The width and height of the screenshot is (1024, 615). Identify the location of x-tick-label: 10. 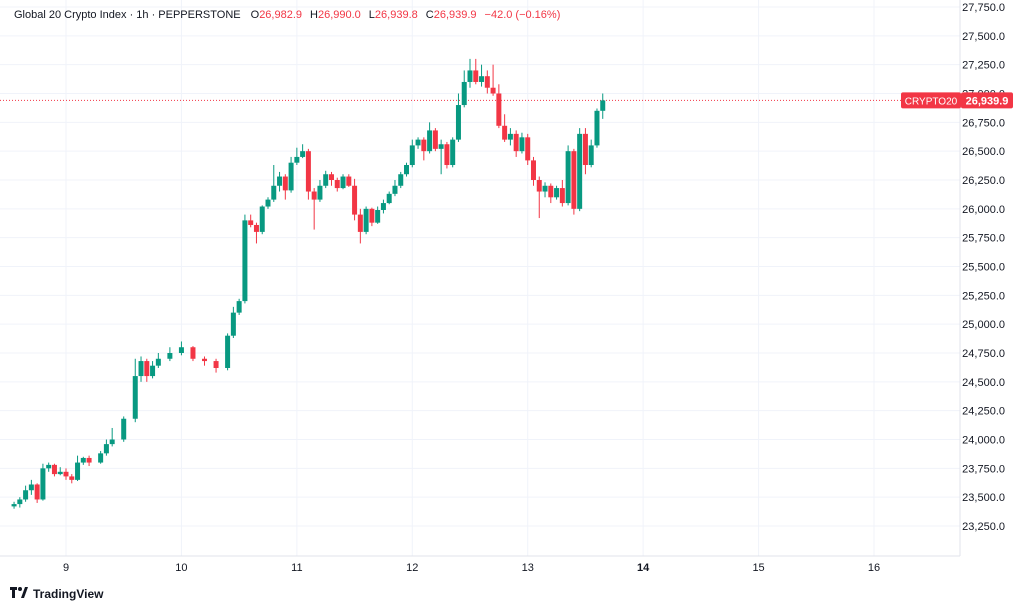
(181, 568).